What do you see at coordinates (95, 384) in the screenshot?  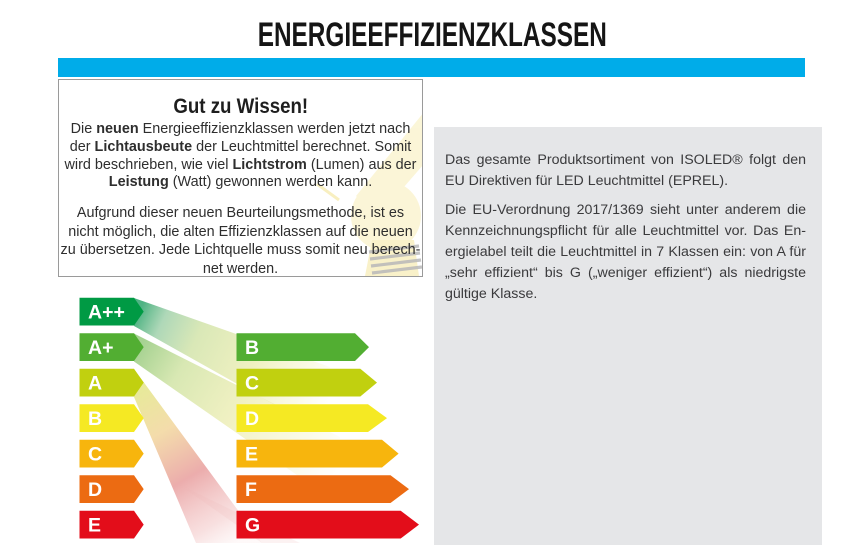 I see `svg-text: A` at bounding box center [95, 384].